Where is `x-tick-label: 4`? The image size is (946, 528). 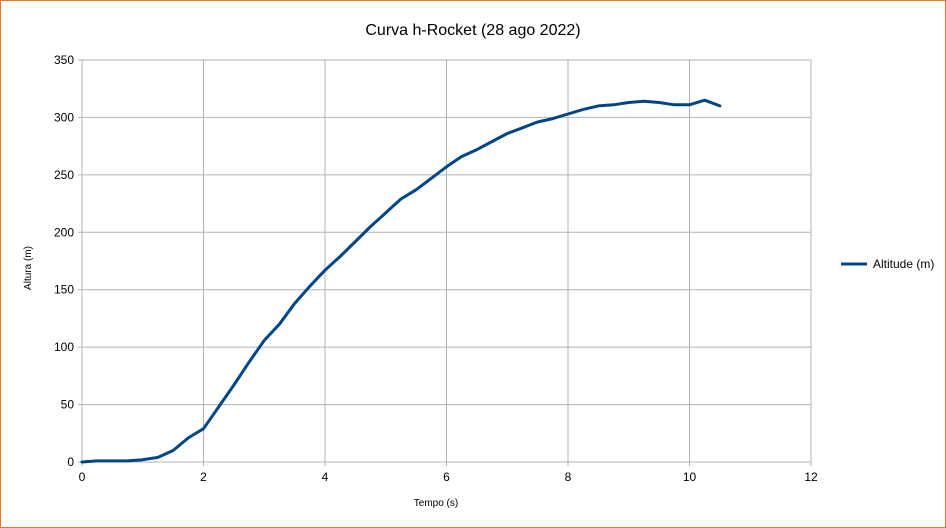 x-tick-label: 4 is located at coordinates (325, 477).